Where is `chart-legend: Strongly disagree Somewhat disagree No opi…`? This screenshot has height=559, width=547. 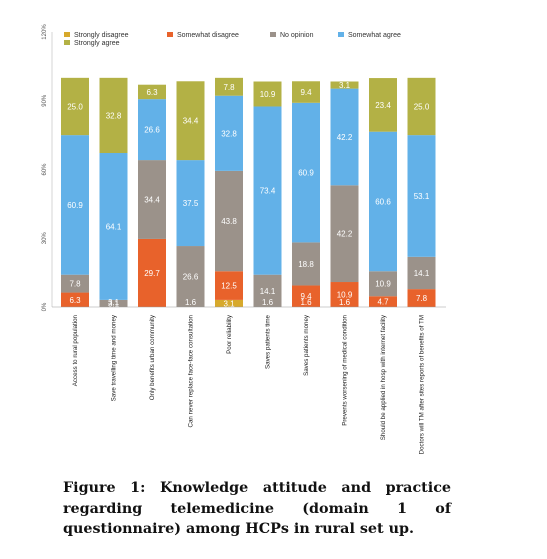 chart-legend: Strongly disagree Somewhat disagree No opi… is located at coordinates (232, 39).